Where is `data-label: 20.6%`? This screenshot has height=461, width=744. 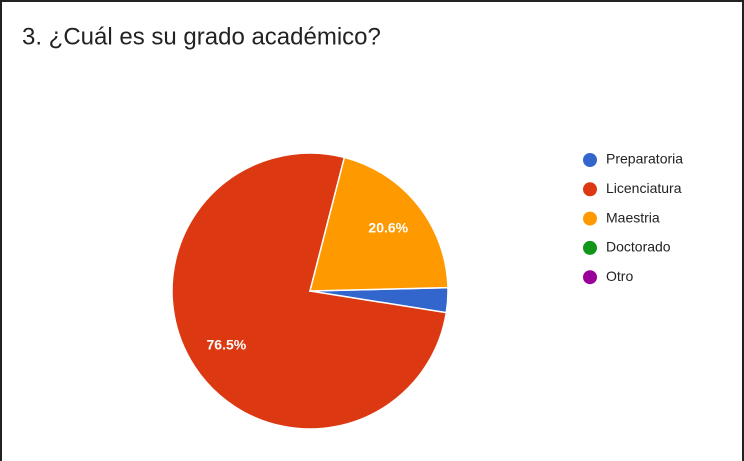 data-label: 20.6% is located at coordinates (388, 227).